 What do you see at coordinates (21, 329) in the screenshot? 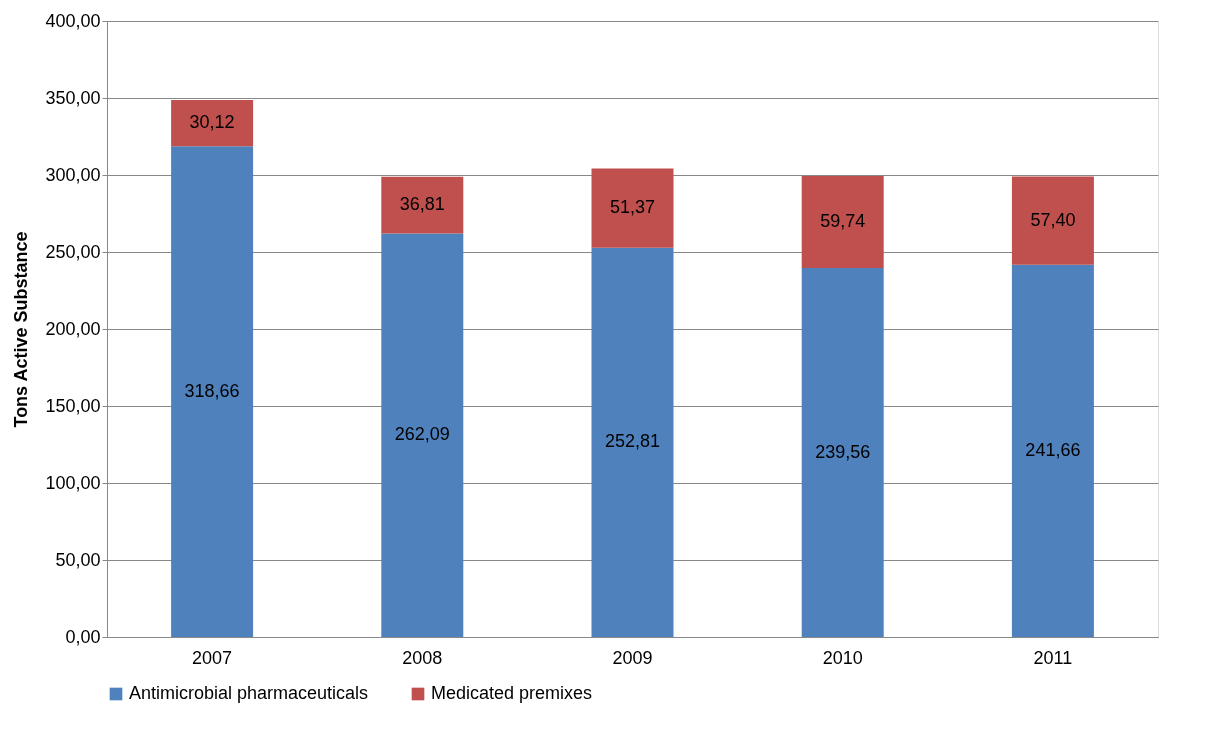
I see `y-axis-title: Tons Active Substance` at bounding box center [21, 329].